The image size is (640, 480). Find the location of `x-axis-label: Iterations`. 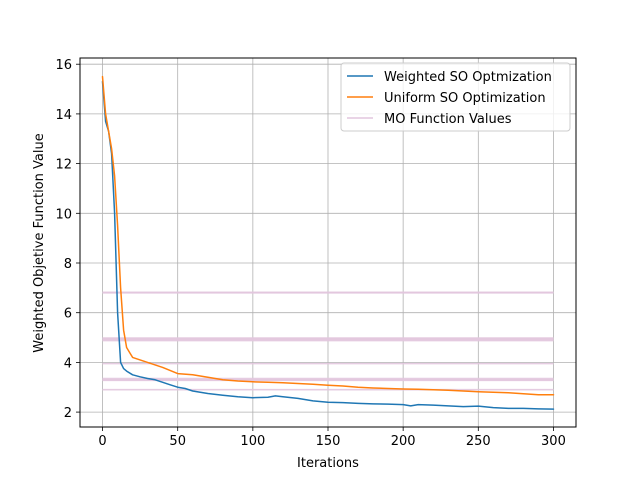

x-axis-label: Iterations is located at coordinates (328, 463).